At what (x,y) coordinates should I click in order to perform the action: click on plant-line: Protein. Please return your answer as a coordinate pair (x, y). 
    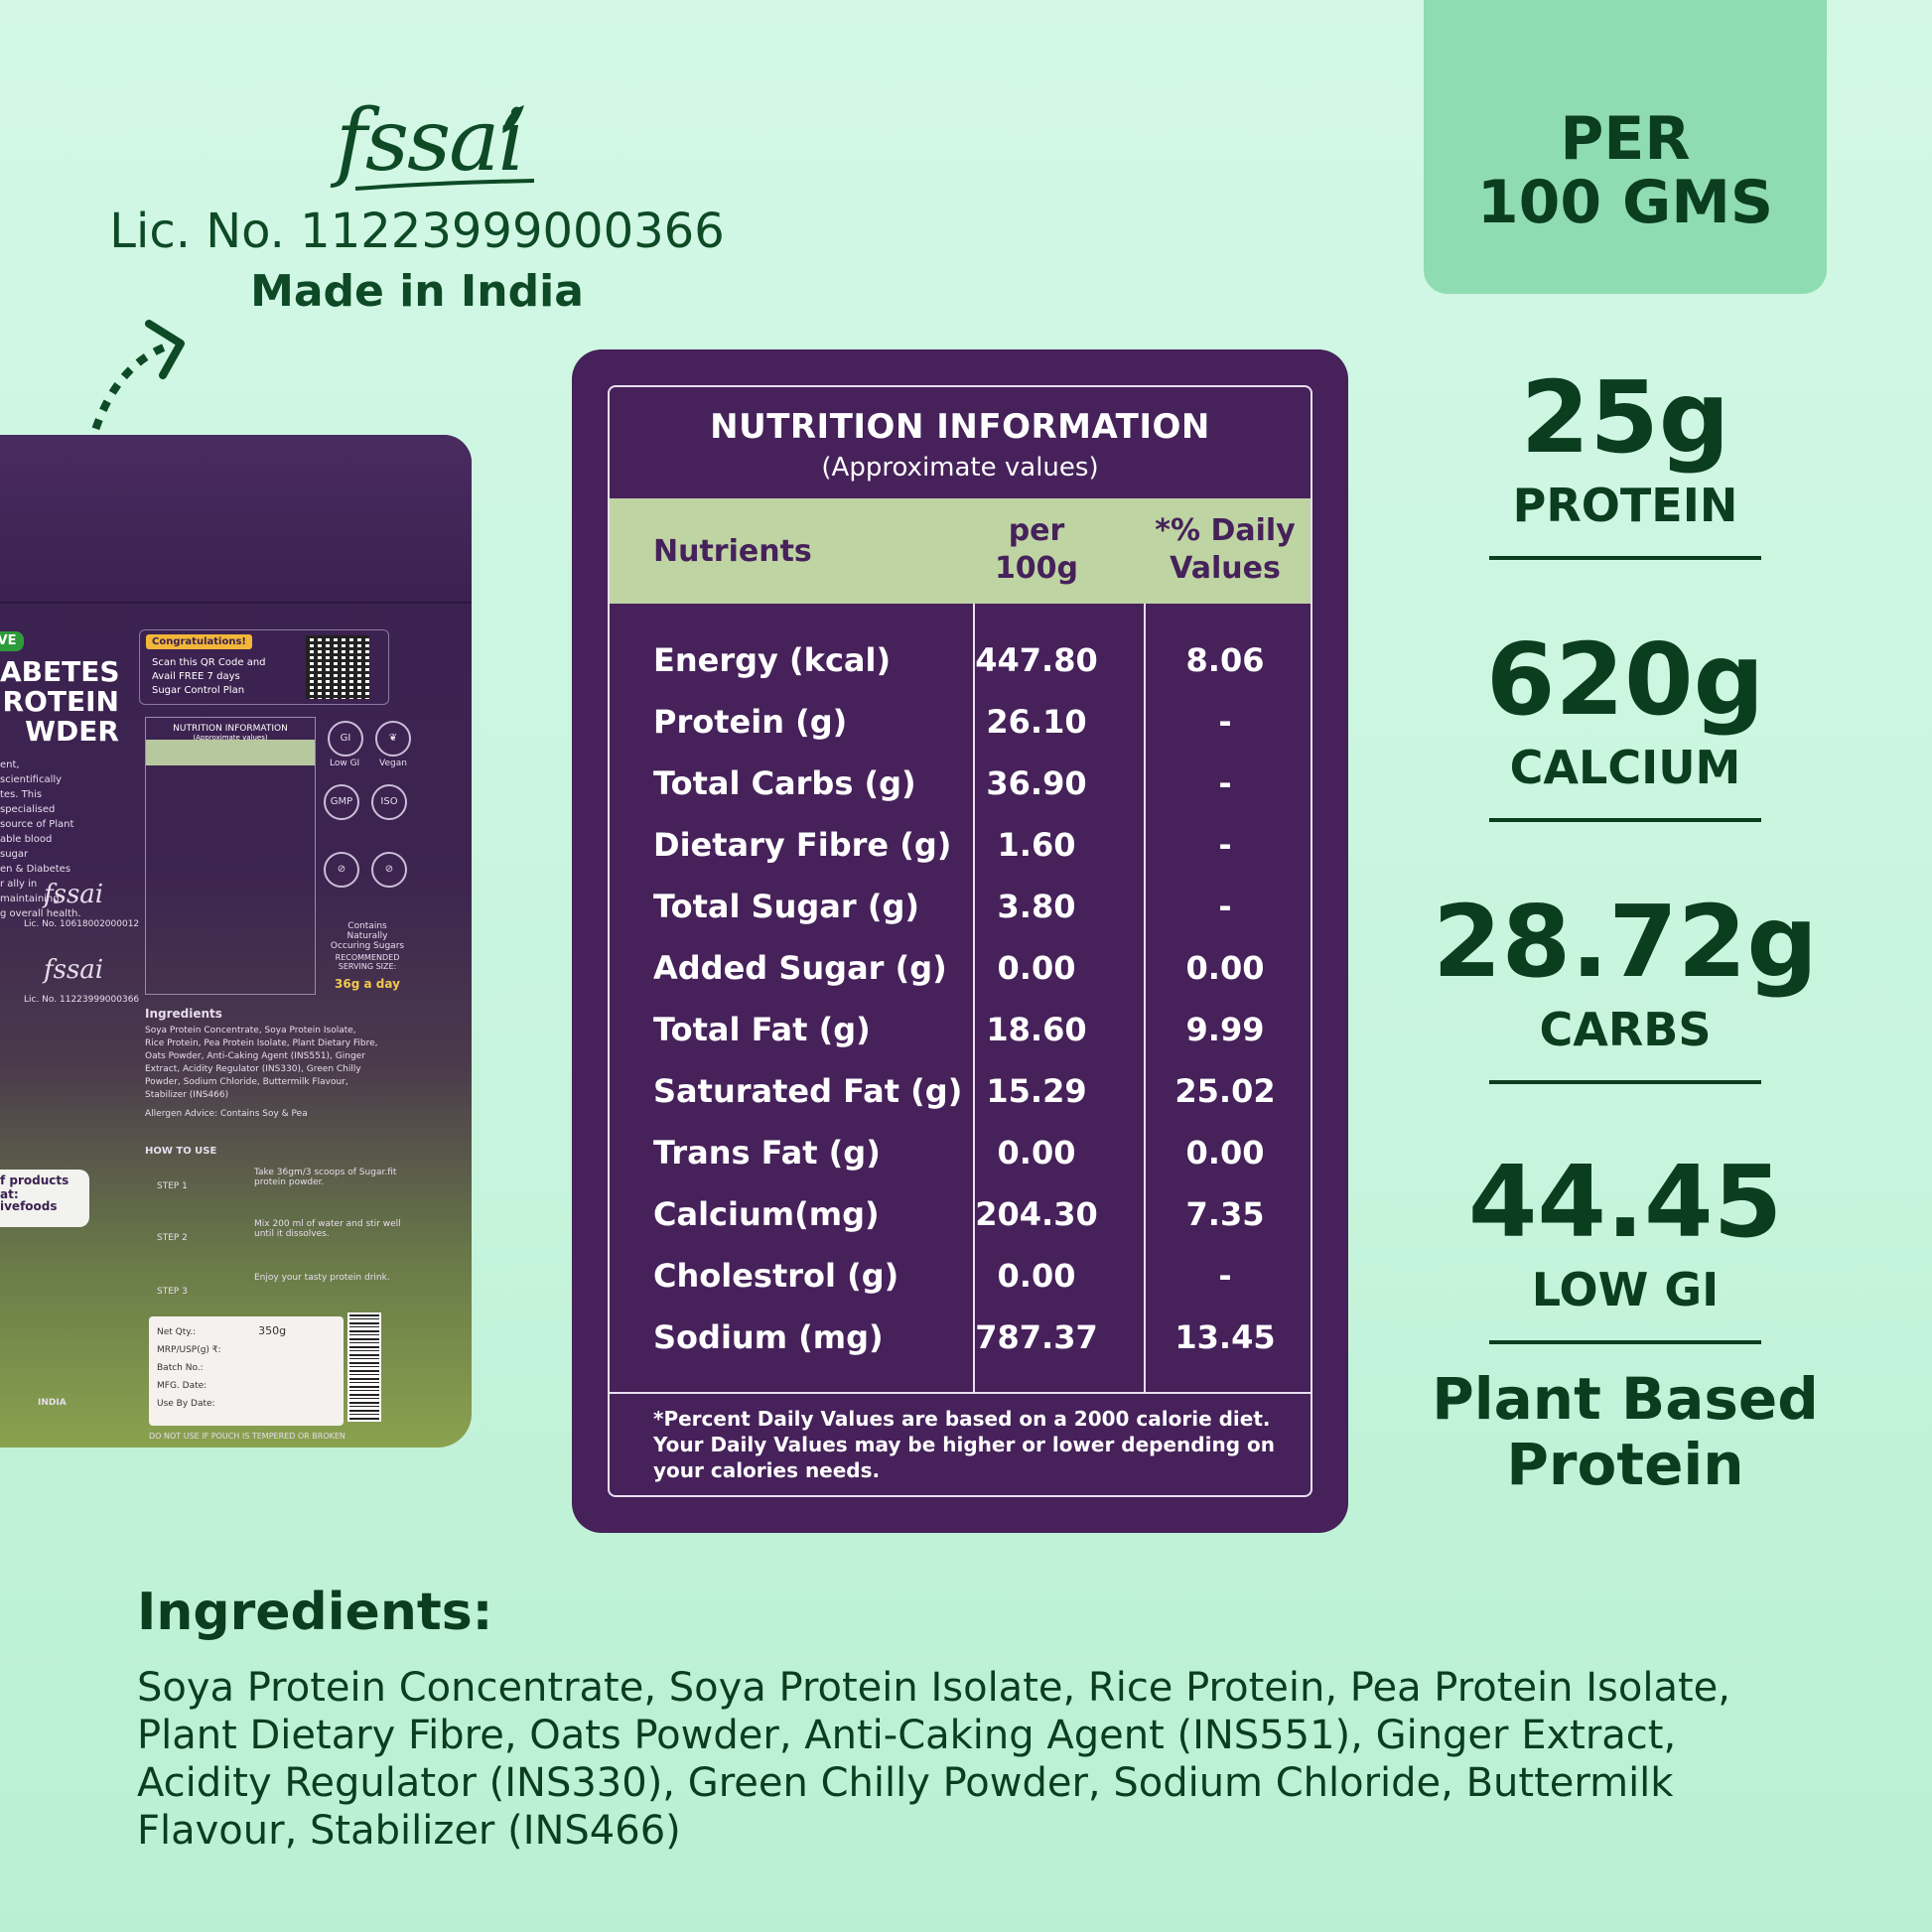
    Looking at the image, I should click on (1625, 1464).